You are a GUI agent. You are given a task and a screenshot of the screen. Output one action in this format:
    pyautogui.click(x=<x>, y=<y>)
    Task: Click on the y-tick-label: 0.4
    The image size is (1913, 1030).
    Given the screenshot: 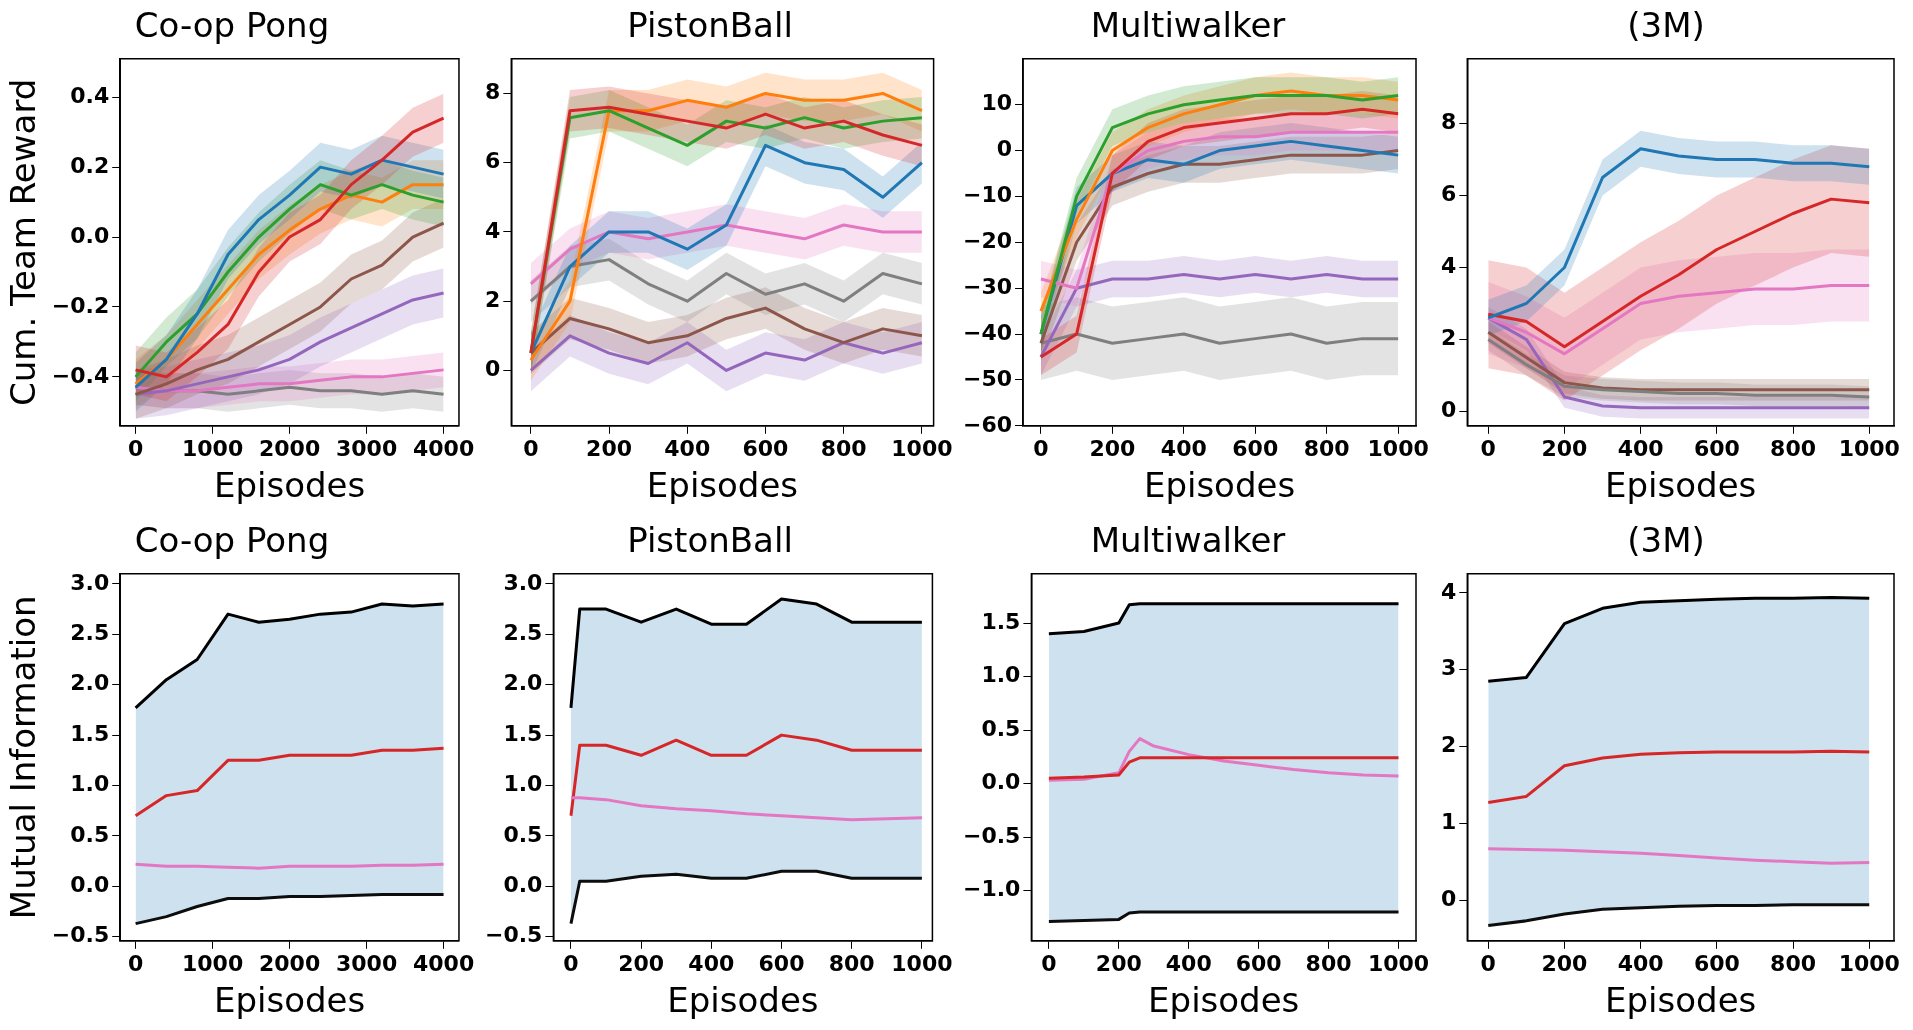 What is the action you would take?
    pyautogui.click(x=90, y=95)
    